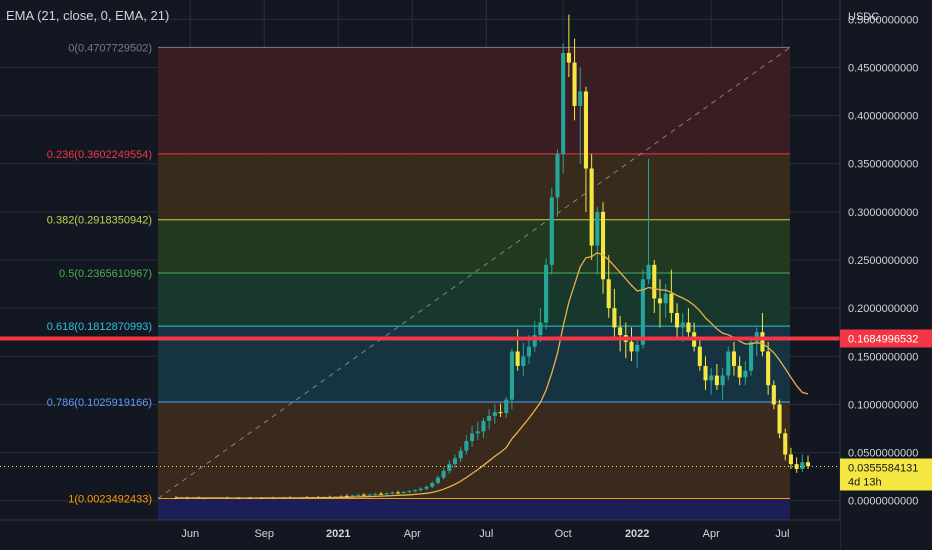  Describe the element at coordinates (190, 534) in the screenshot. I see `time-tick-label: Jun` at that location.